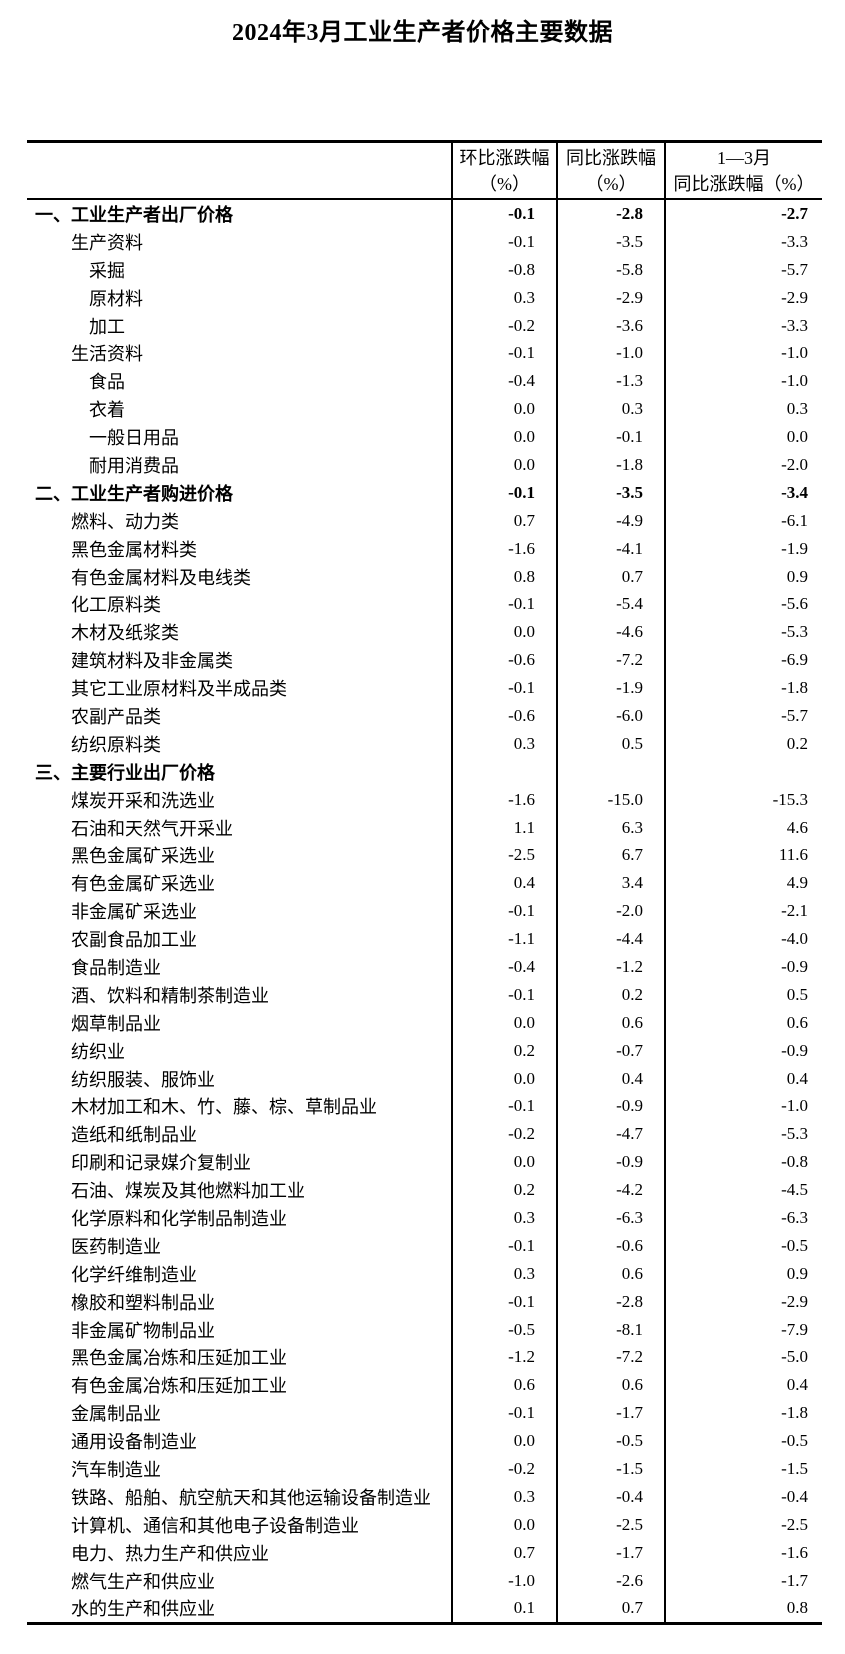 This screenshot has height=1654, width=845. I want to click on row-yoy-value: -0.9, so click(610, 1162).